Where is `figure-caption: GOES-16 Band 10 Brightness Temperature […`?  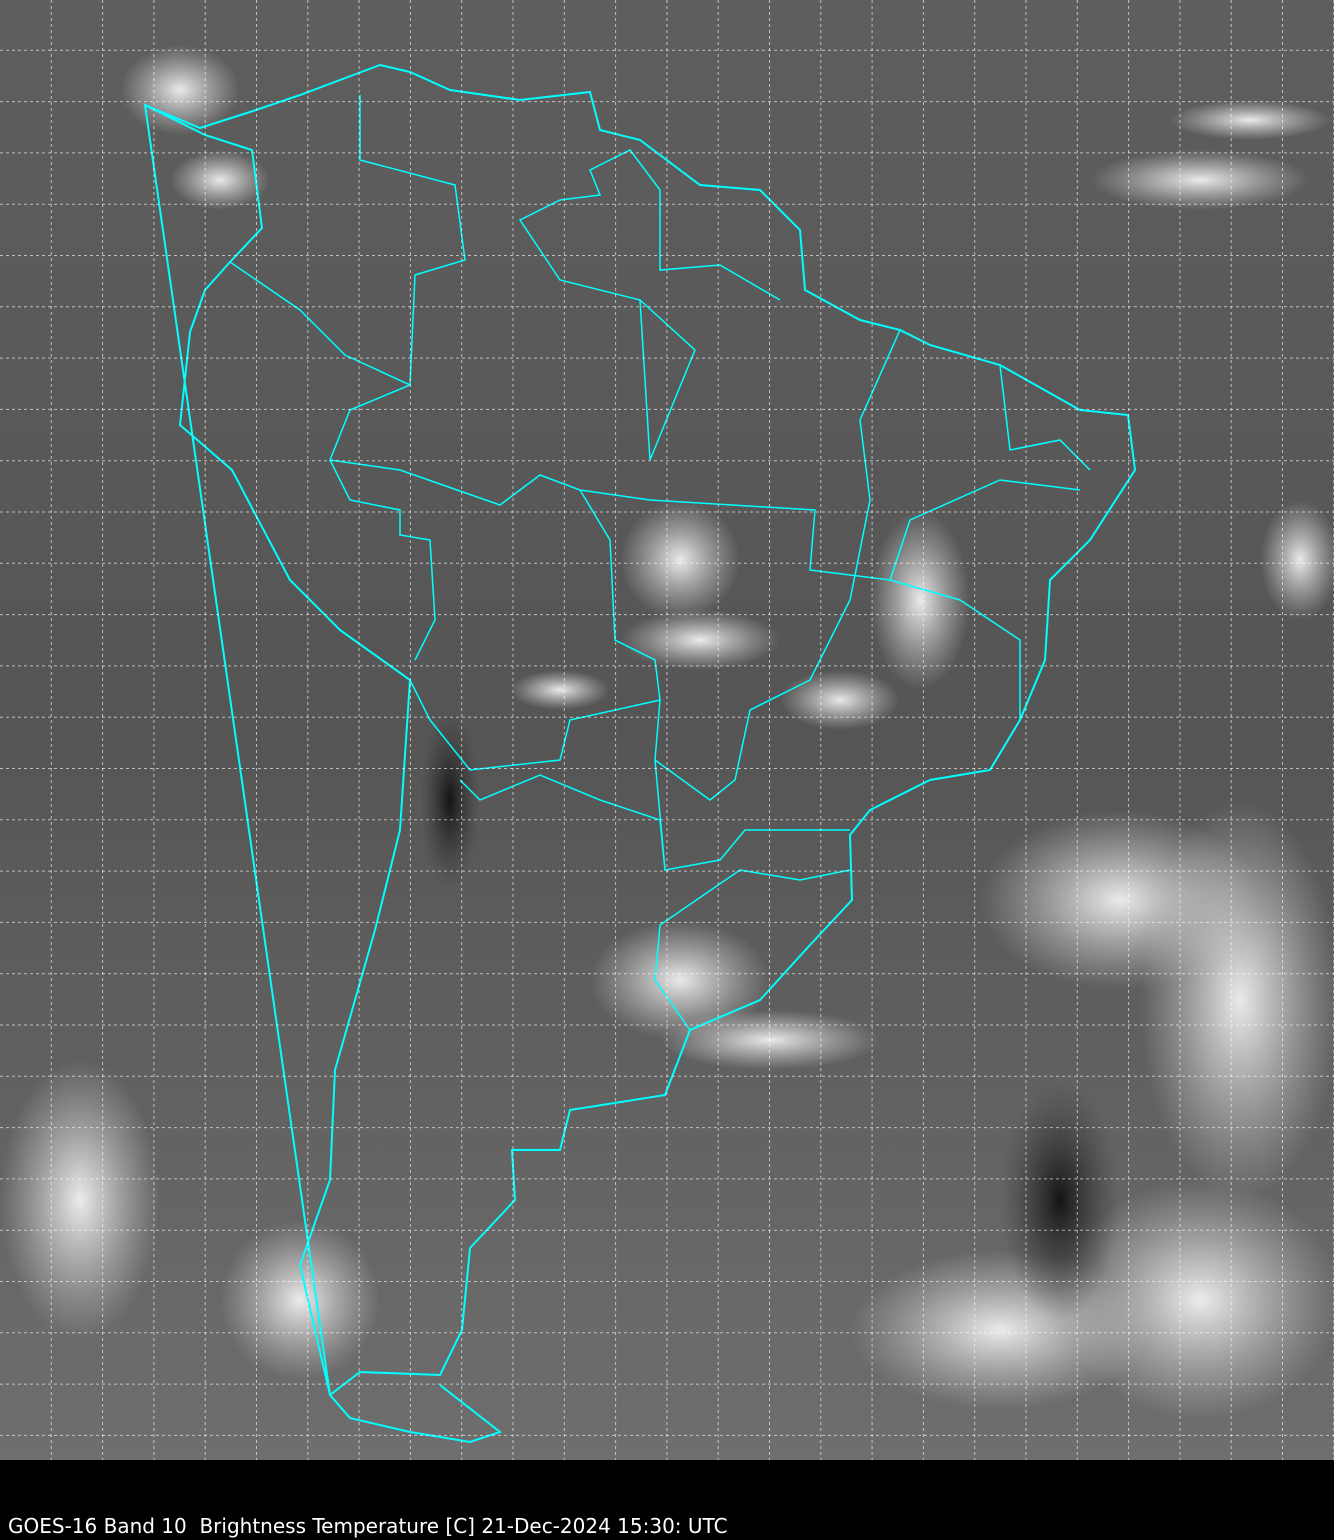
figure-caption: GOES-16 Band 10 Brightness Temperature [… is located at coordinates (368, 1526).